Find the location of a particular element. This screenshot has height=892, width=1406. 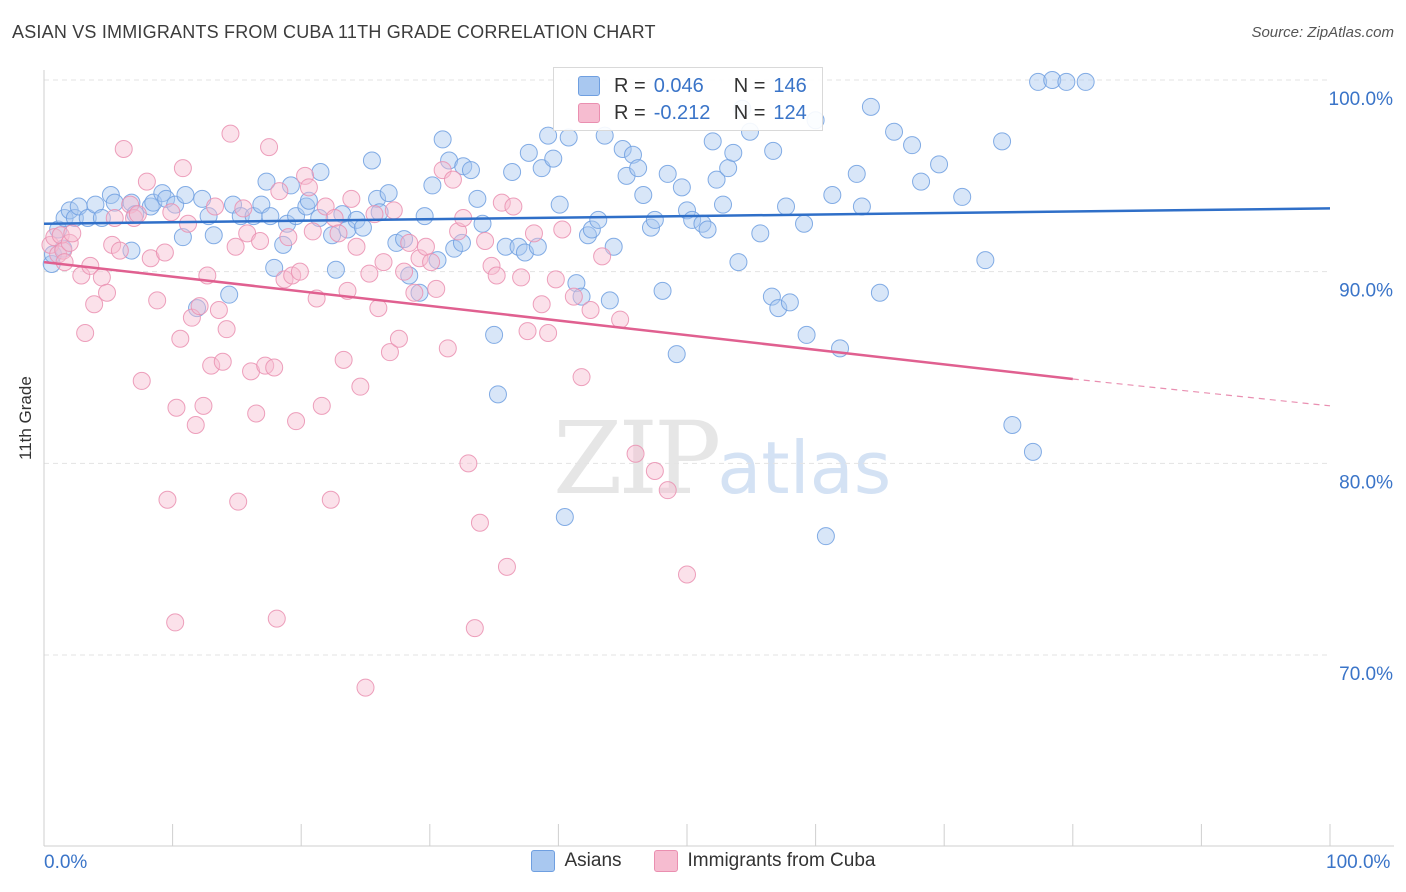

cuba-trend-extension is located at coordinates (1201, 392).